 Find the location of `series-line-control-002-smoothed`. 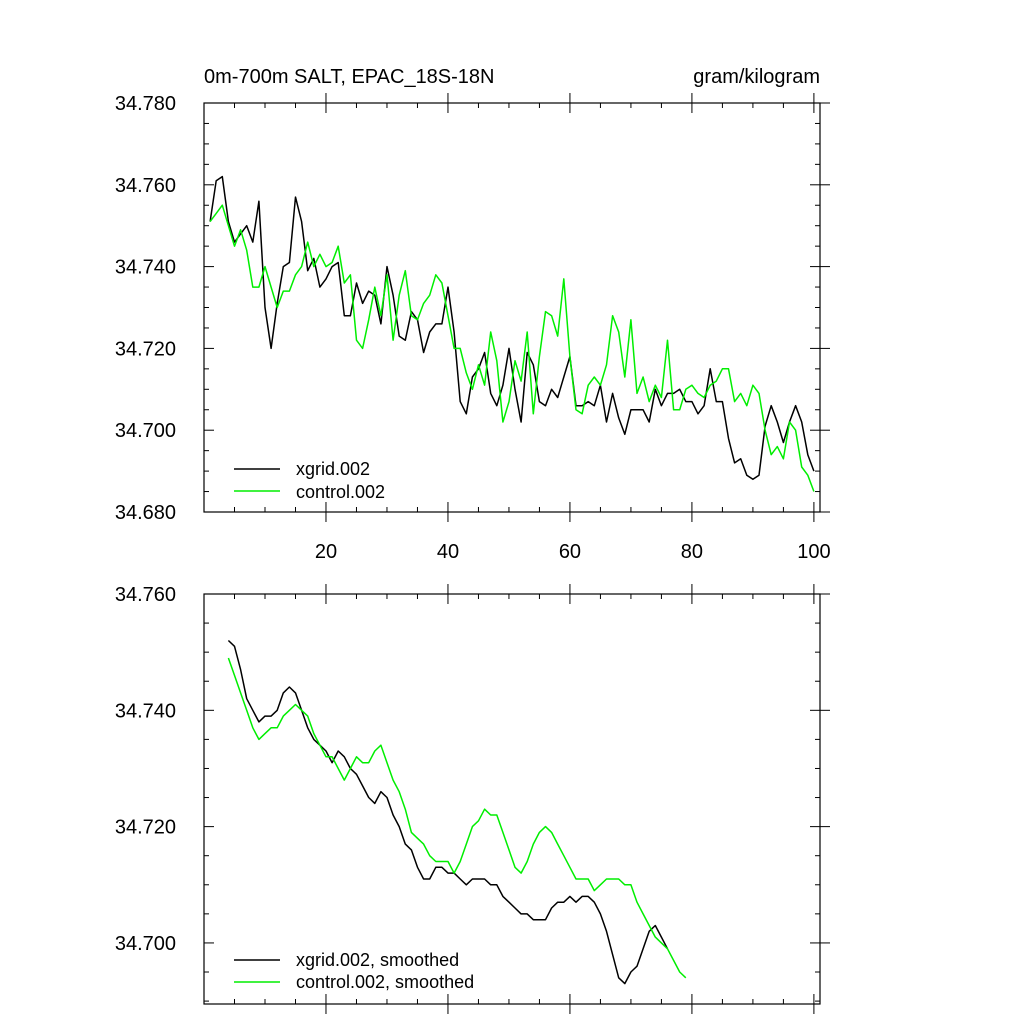

series-line-control-002-smoothed is located at coordinates (457, 818).